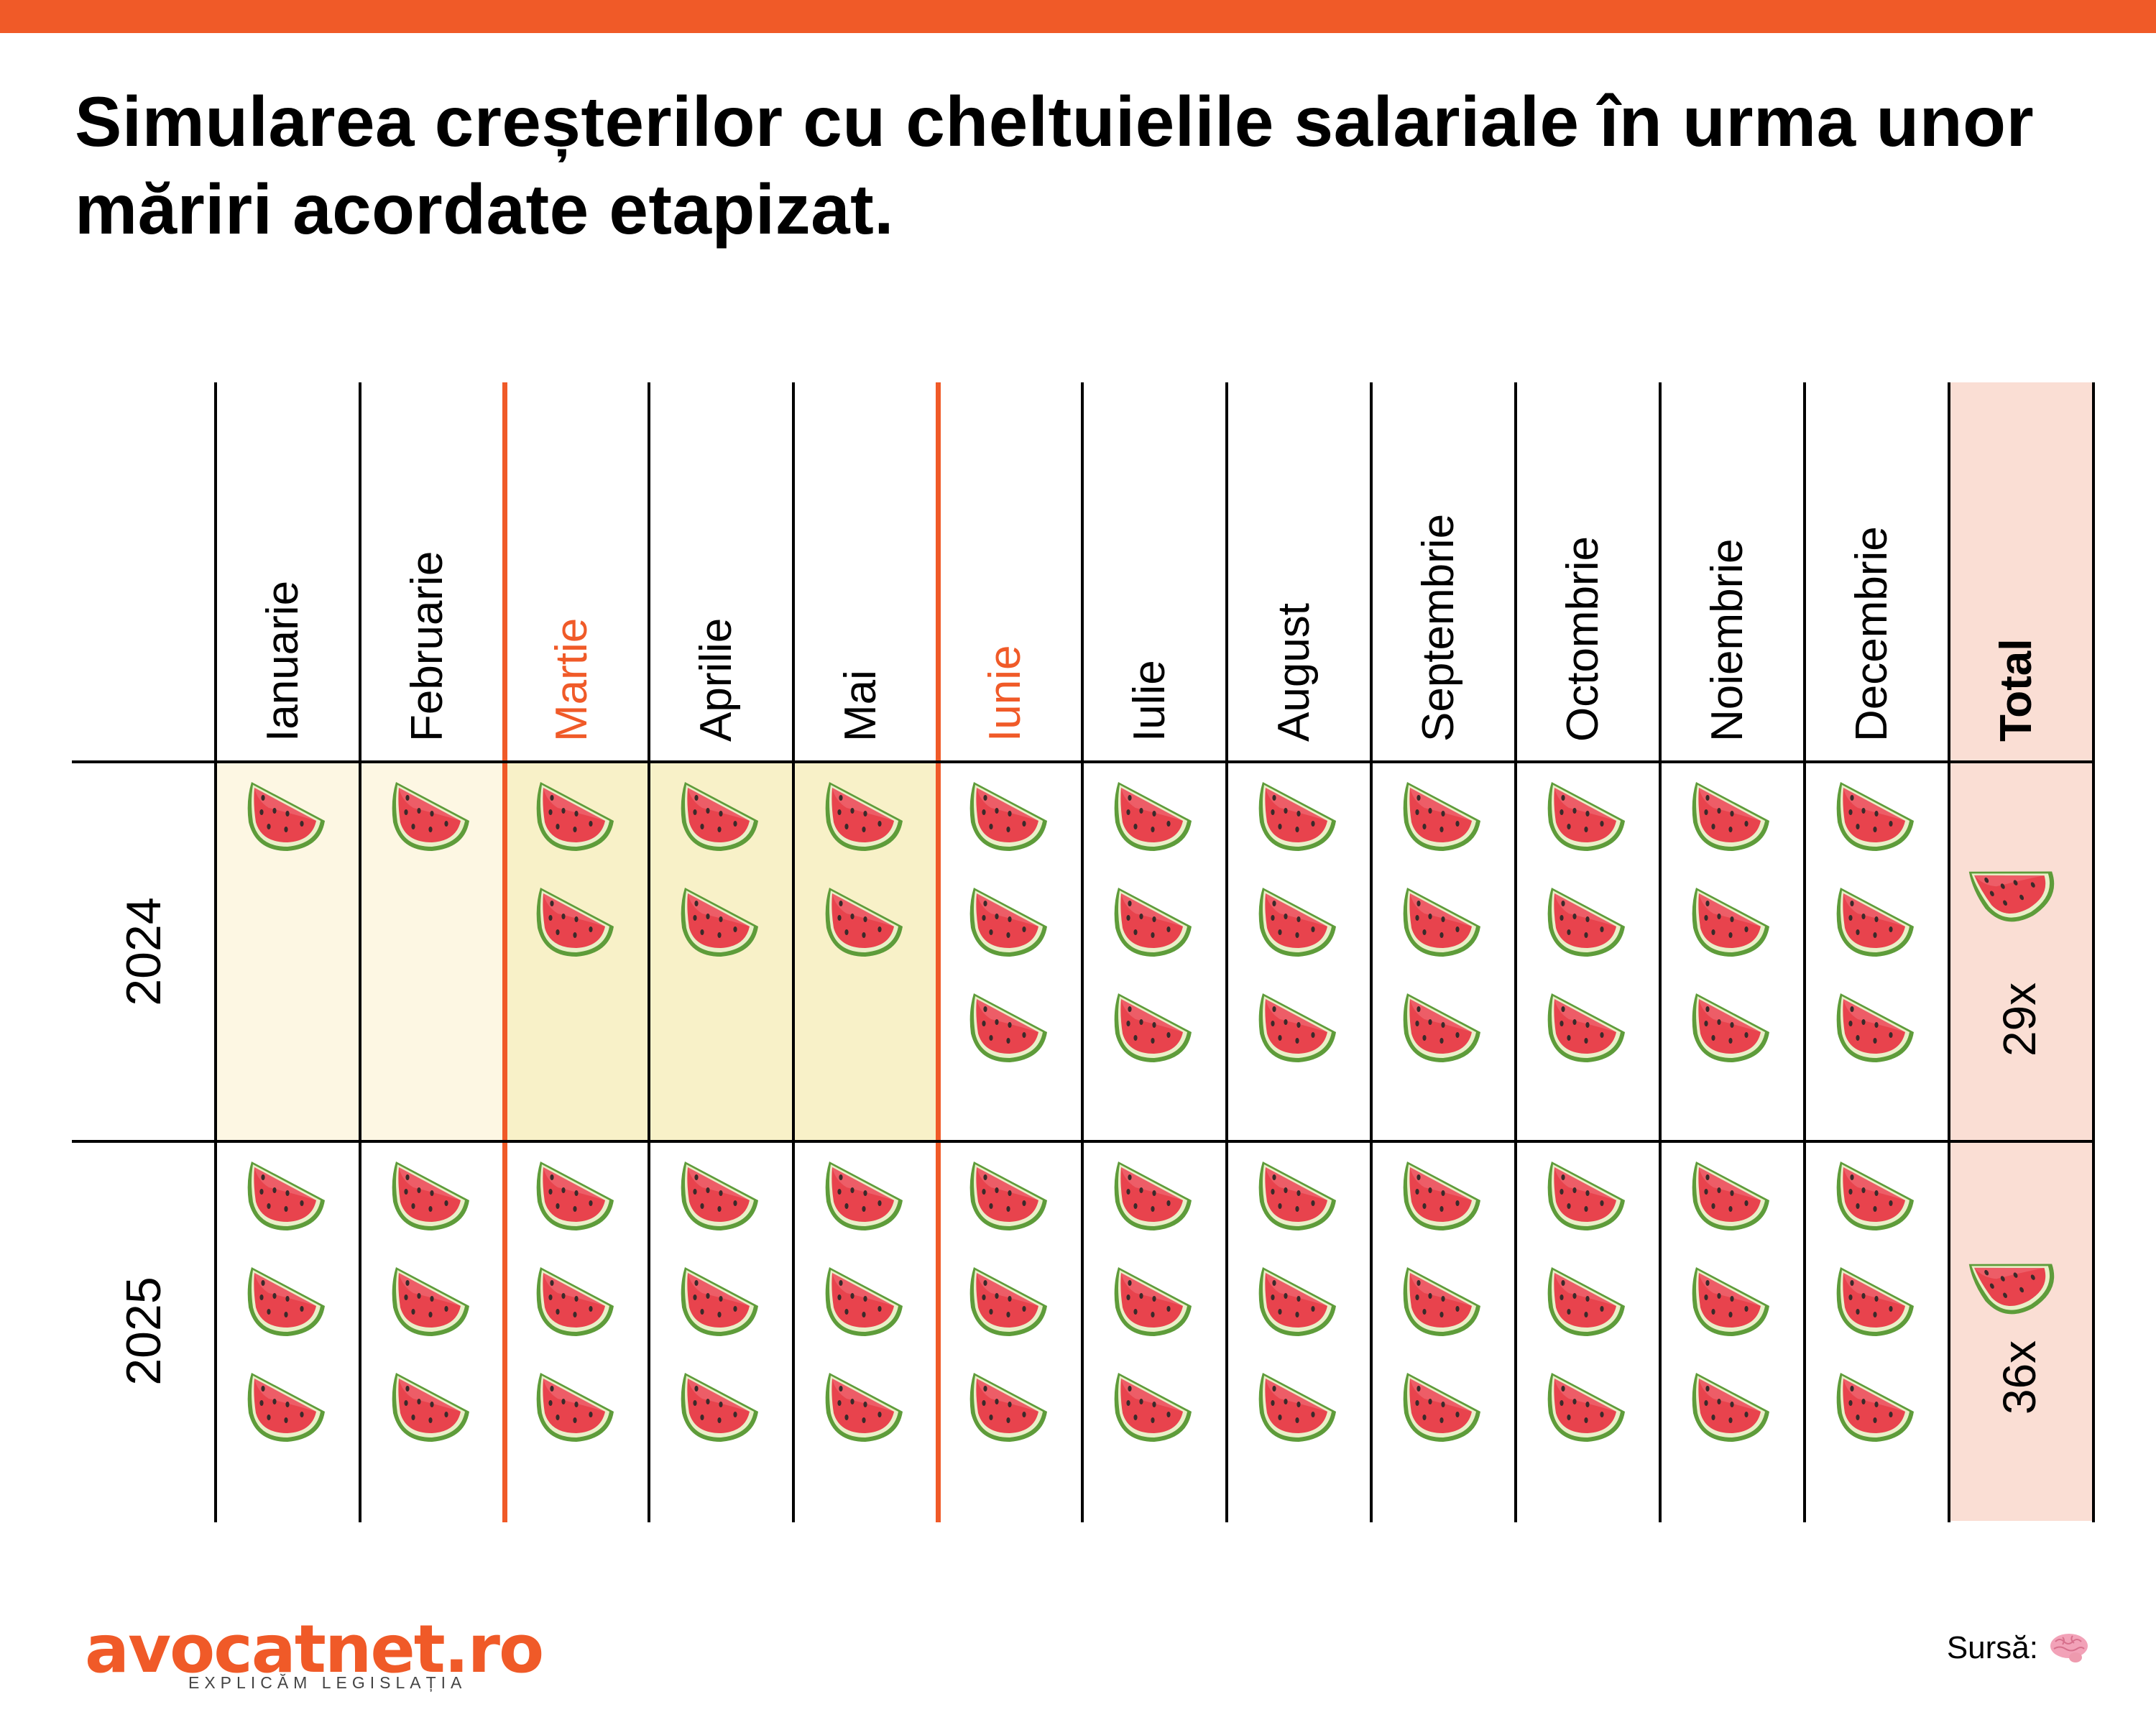 The height and width of the screenshot is (1725, 2156). I want to click on total-count: 29x, so click(2019, 1019).